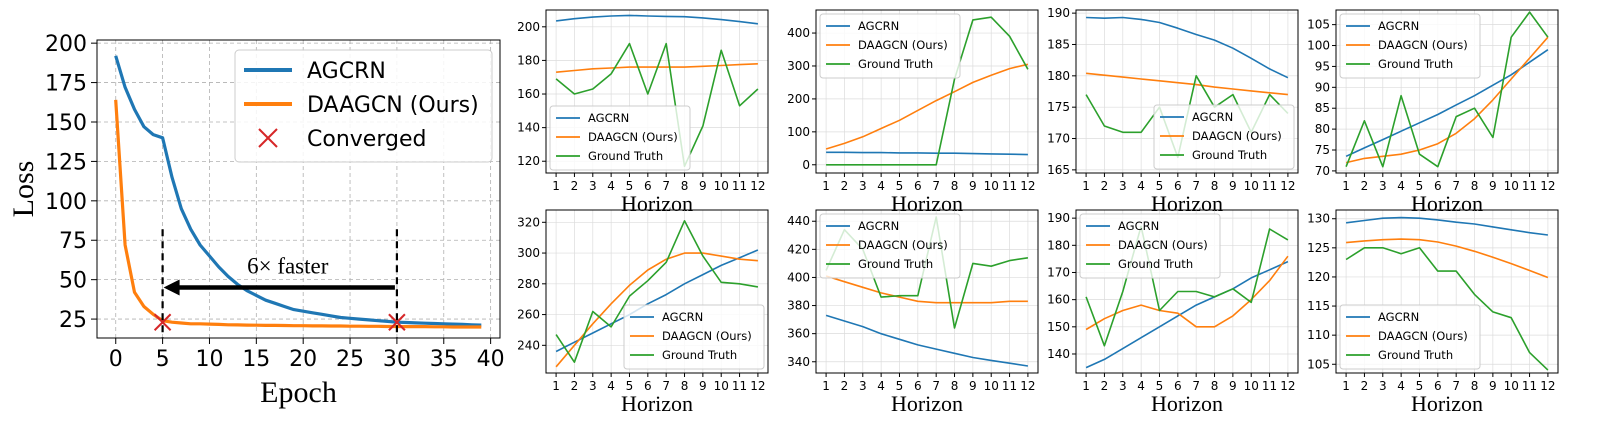 The height and width of the screenshot is (426, 1597). Describe the element at coordinates (528, 128) in the screenshot. I see `y-tick-label: 140` at that location.